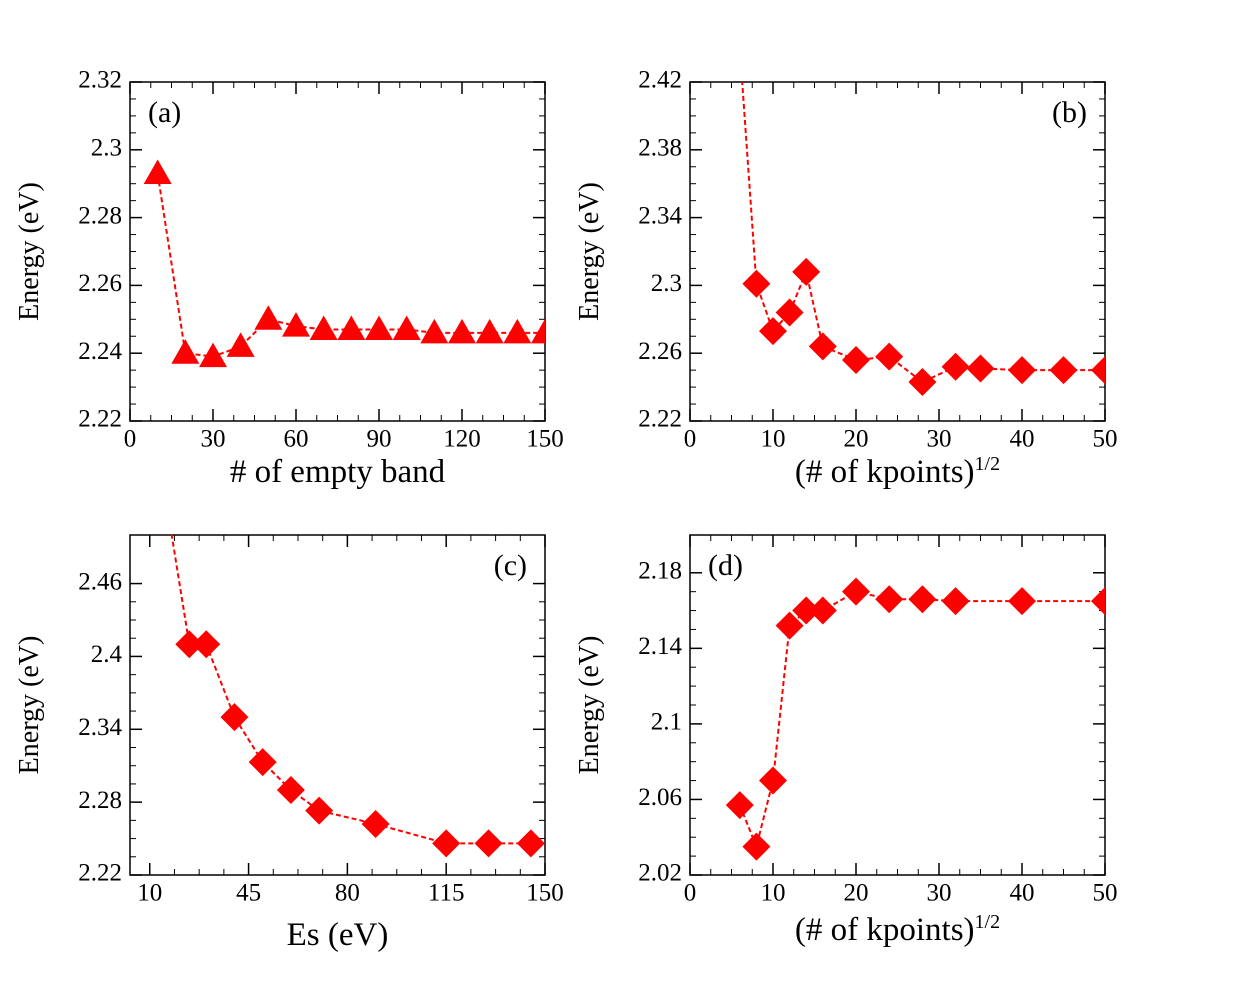 The width and height of the screenshot is (1243, 991). I want to click on x-axis-label: # of empty band, so click(338, 472).